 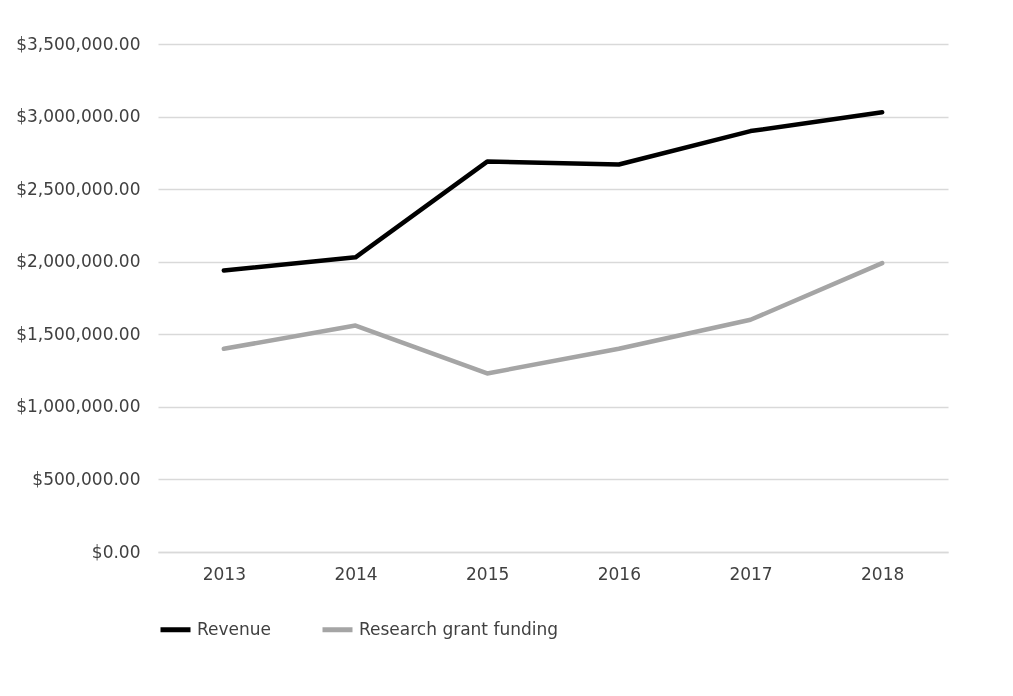 I want to click on x-tick-label: 2013, so click(x=224, y=573).